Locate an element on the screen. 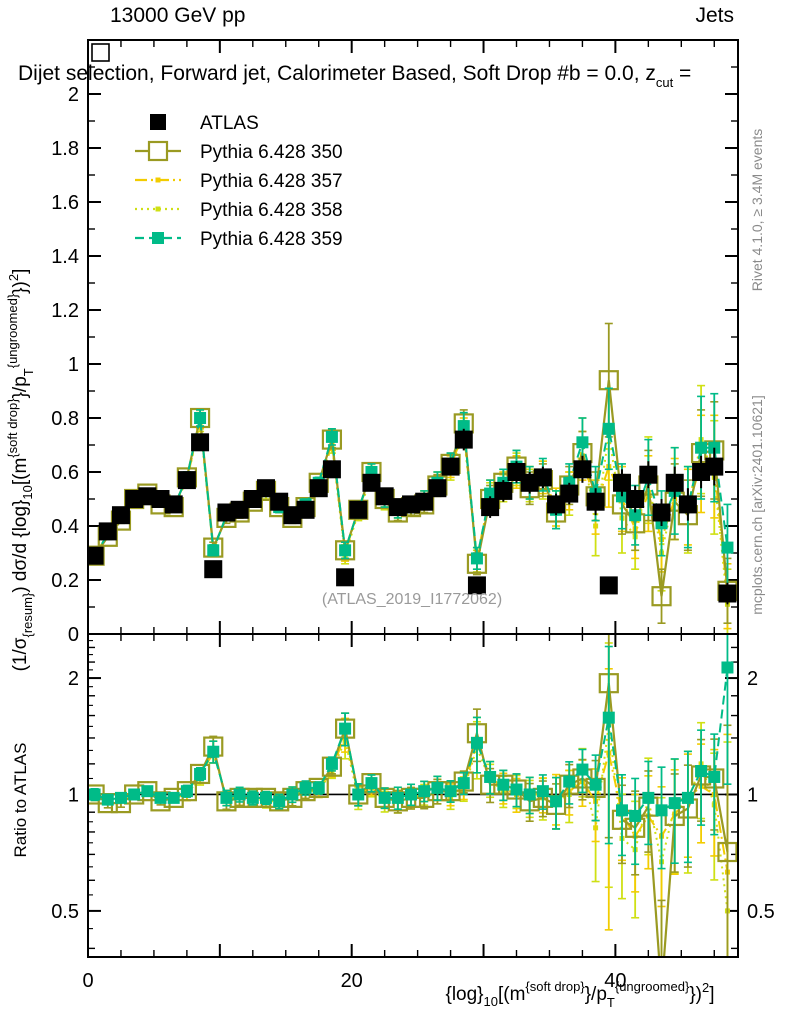 The width and height of the screenshot is (786, 1024). header-left: 13000 GeV pp is located at coordinates (177, 15).